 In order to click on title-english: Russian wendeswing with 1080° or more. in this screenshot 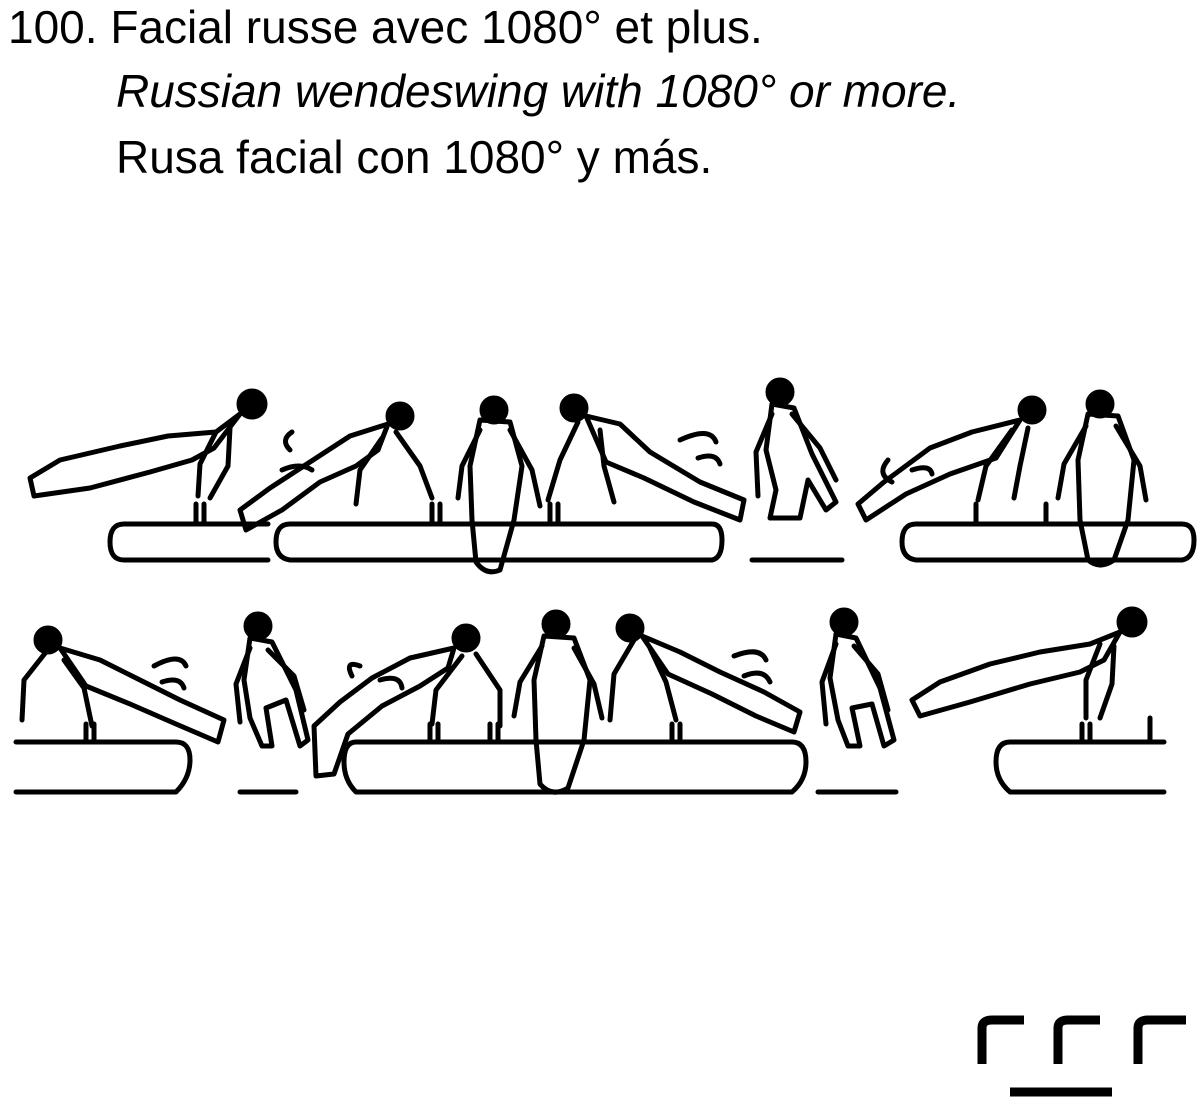, I will do `click(538, 91)`.